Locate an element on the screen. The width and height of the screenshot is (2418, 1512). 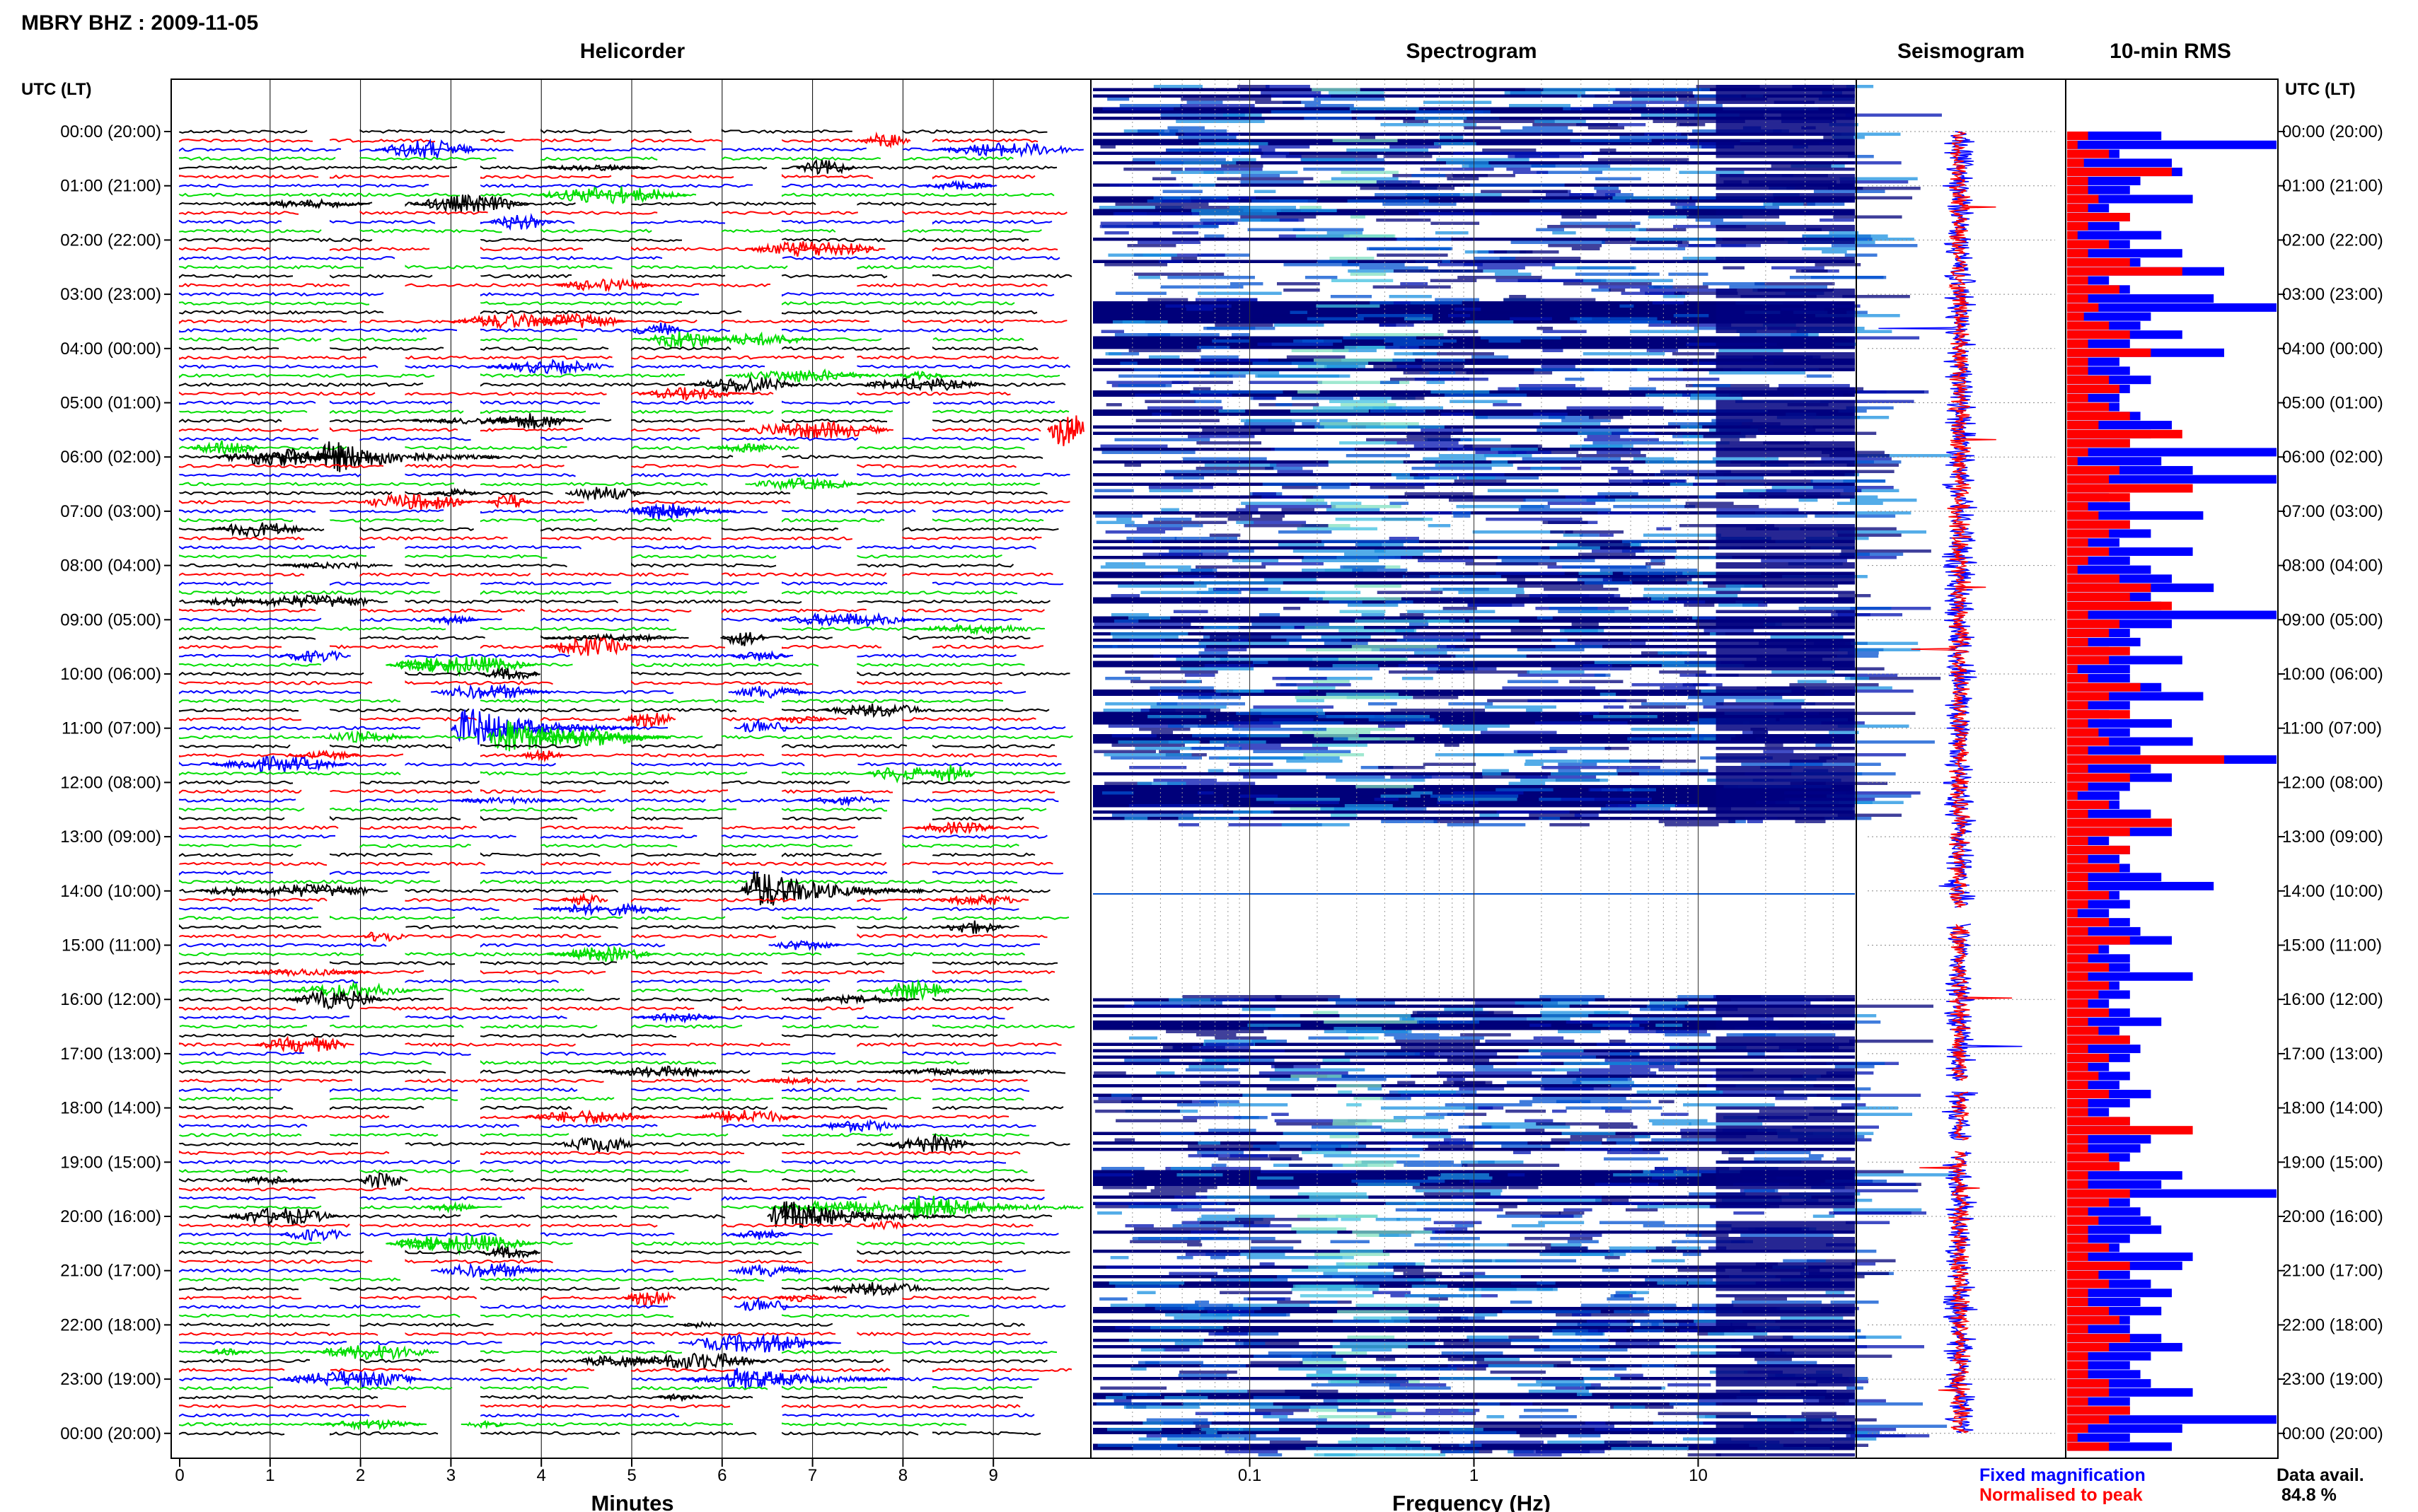
helicorder-x-tick-label: 2 is located at coordinates (360, 1475).